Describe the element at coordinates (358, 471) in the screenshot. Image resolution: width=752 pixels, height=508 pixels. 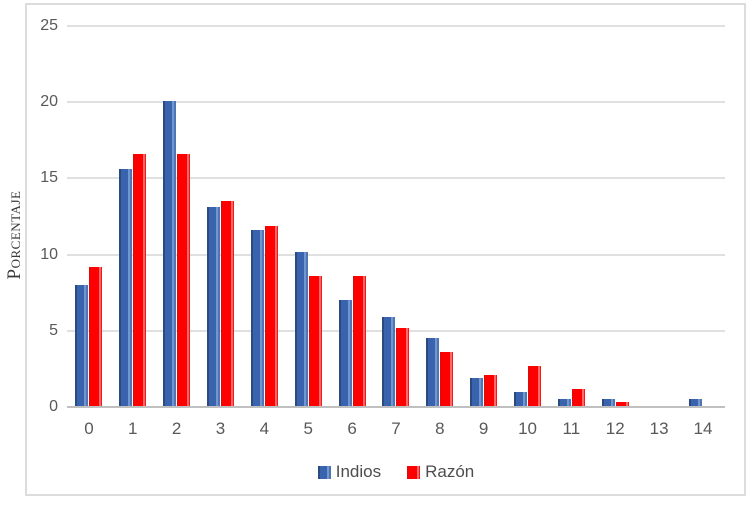
I see `legend-label: Indios` at that location.